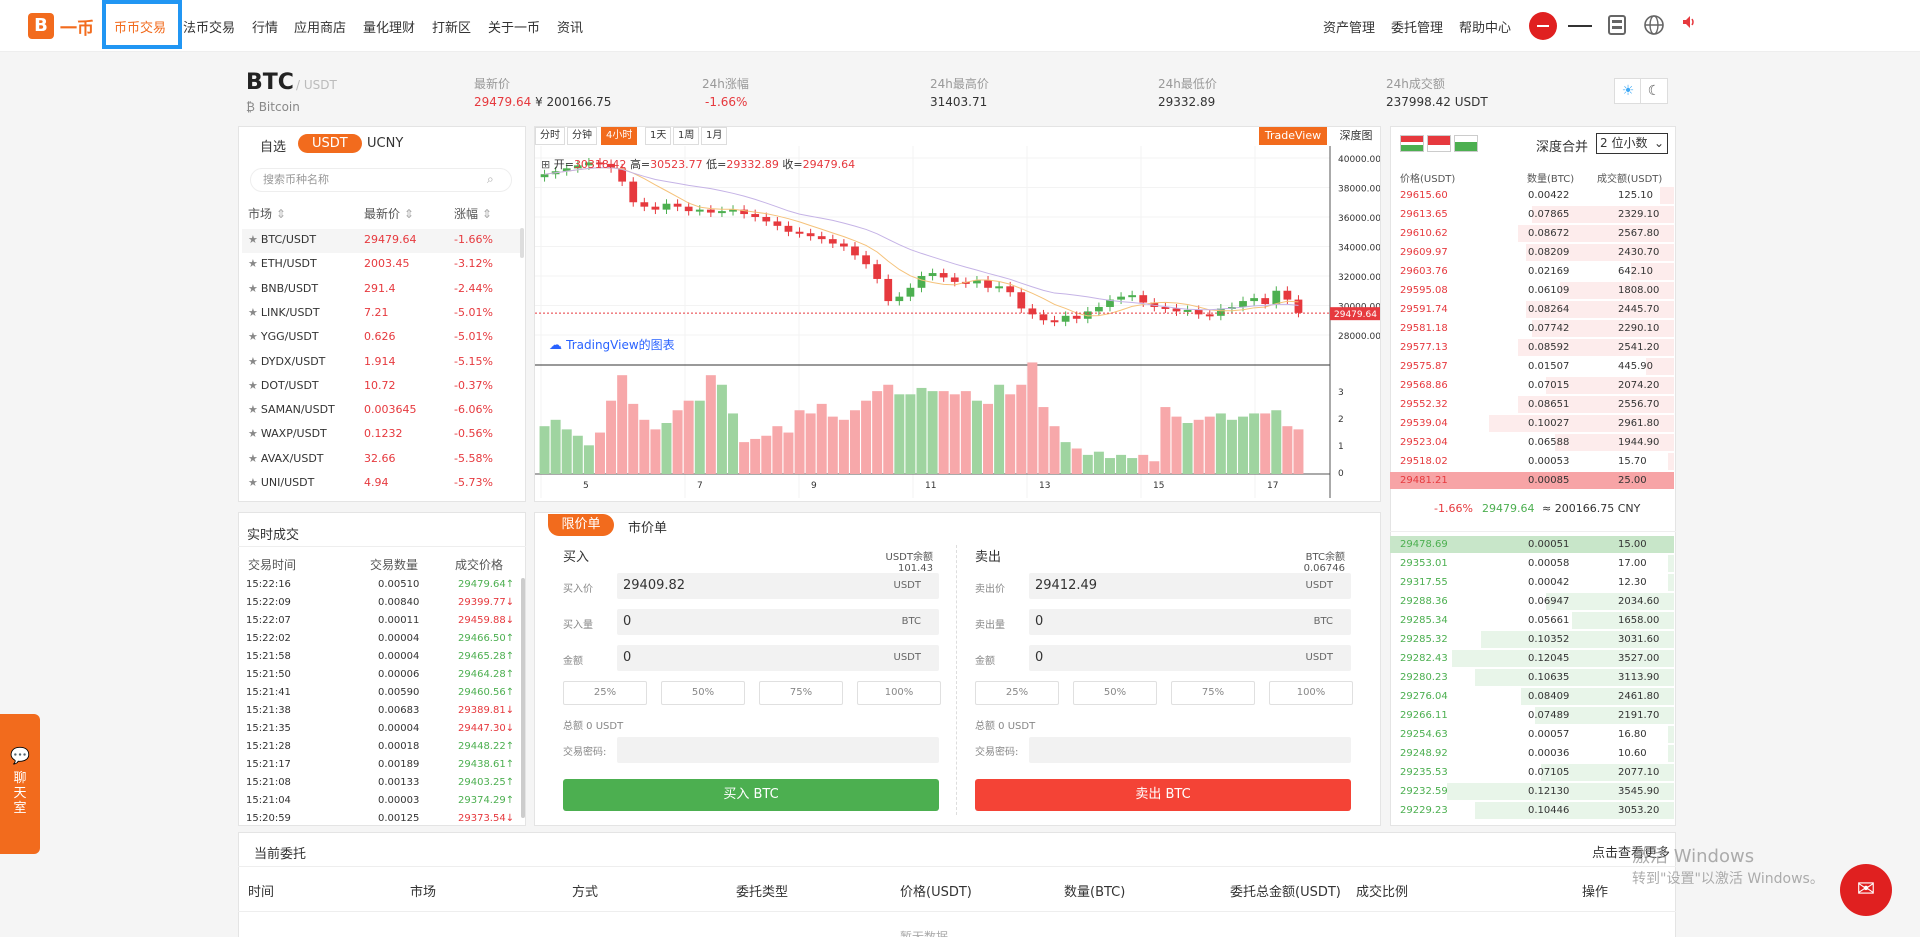 This screenshot has width=1920, height=937. Describe the element at coordinates (273, 147) in the screenshot. I see `tab-favorites: 自选` at that location.